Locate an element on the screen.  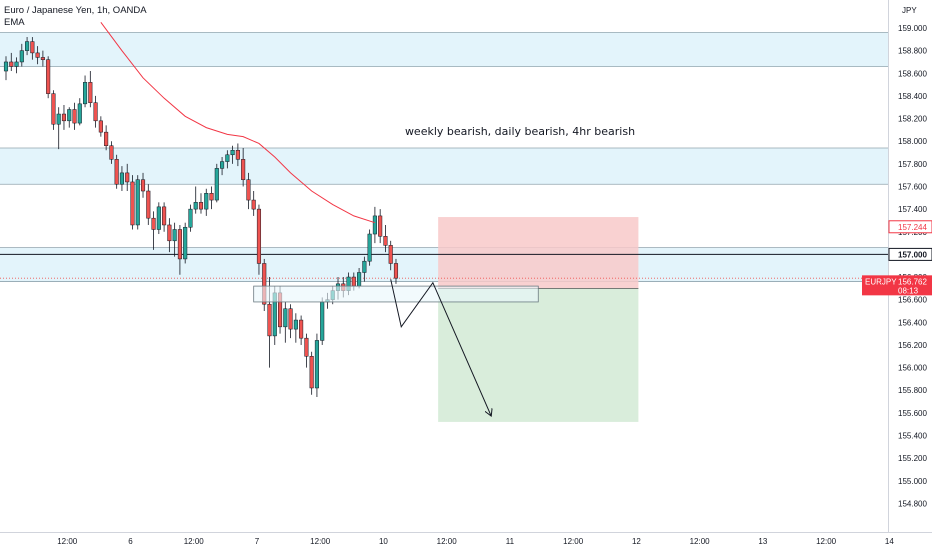
time-tick-10: 12:00 is located at coordinates (700, 541).